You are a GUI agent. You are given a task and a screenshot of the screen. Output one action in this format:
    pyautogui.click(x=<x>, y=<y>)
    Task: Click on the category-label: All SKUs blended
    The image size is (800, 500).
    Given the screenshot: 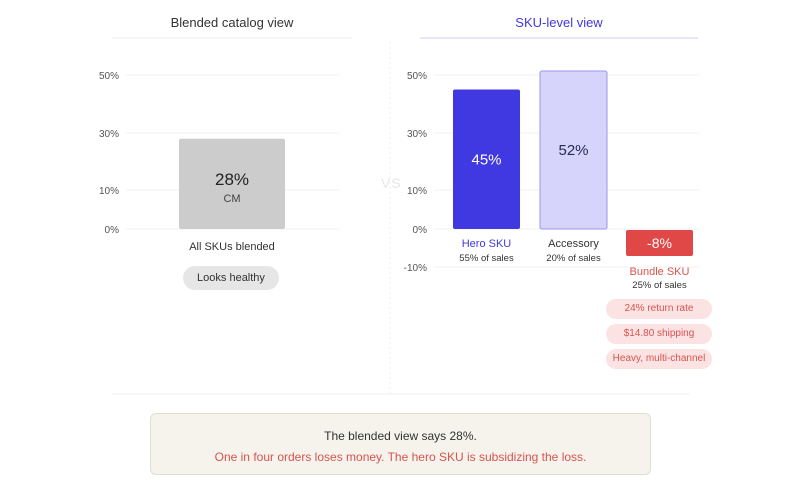 What is the action you would take?
    pyautogui.click(x=232, y=247)
    